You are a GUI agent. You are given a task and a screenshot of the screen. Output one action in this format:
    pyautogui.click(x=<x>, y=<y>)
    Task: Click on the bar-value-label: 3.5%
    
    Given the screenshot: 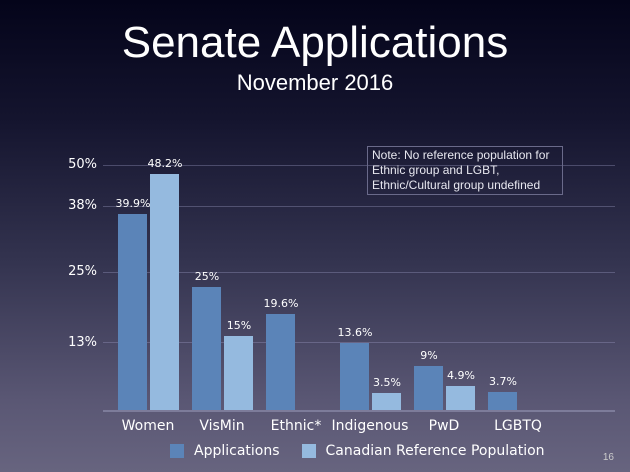 What is the action you would take?
    pyautogui.click(x=387, y=382)
    